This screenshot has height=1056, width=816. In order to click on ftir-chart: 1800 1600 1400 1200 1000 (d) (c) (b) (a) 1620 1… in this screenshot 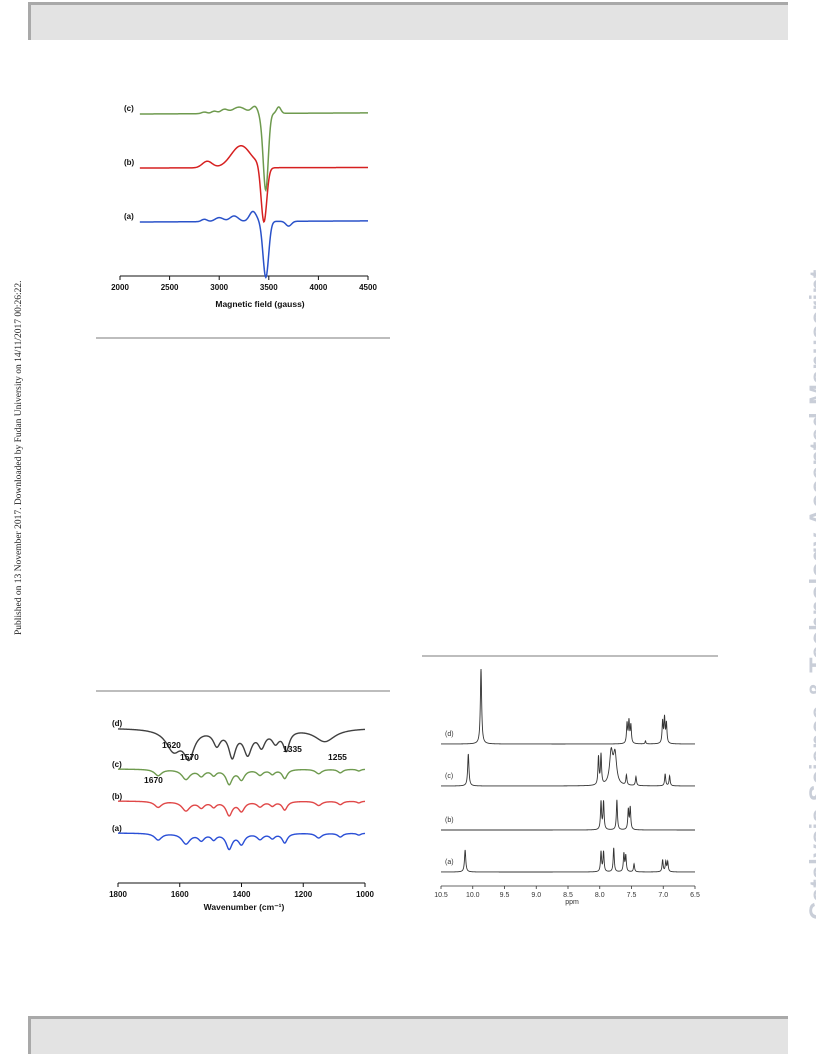, I will do `click(241, 815)`.